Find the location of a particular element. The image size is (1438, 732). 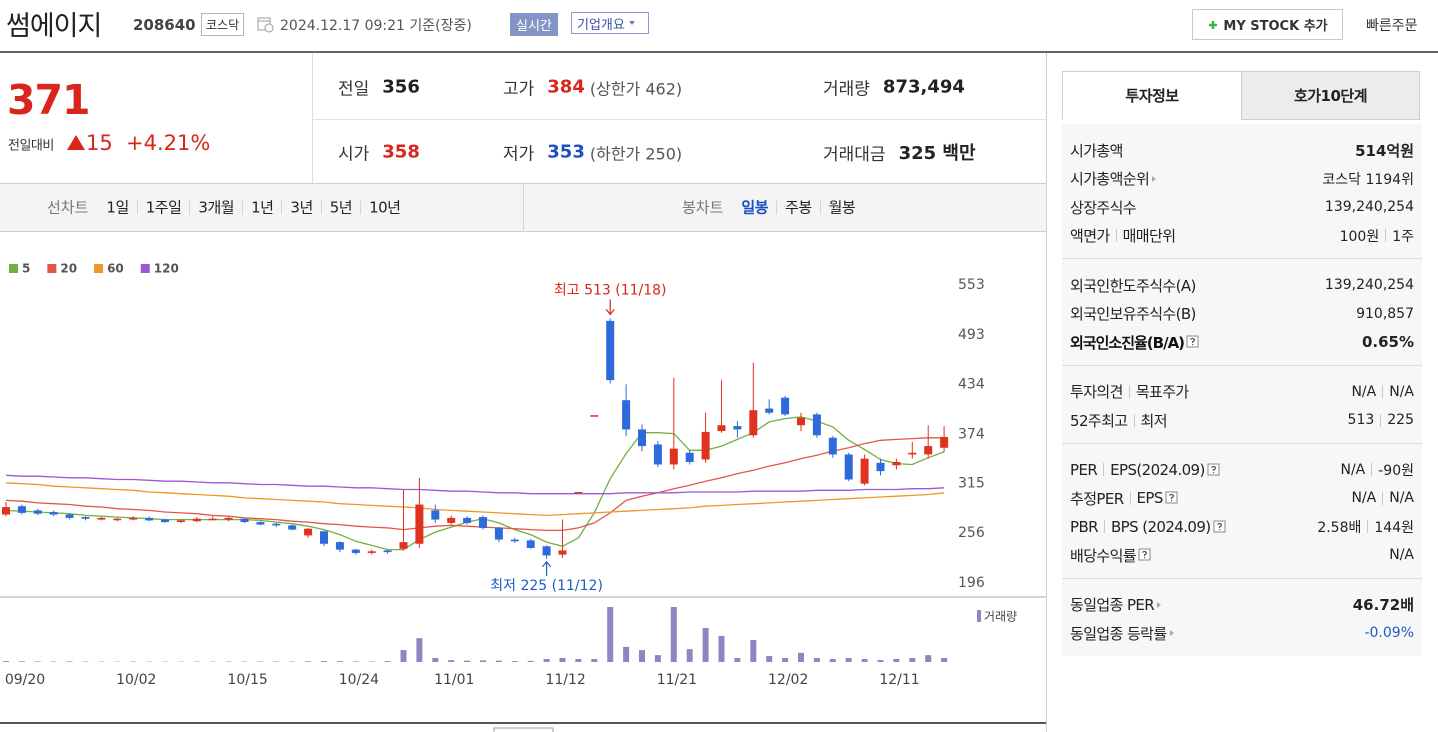

x-tick-label: 11/21 is located at coordinates (677, 680).